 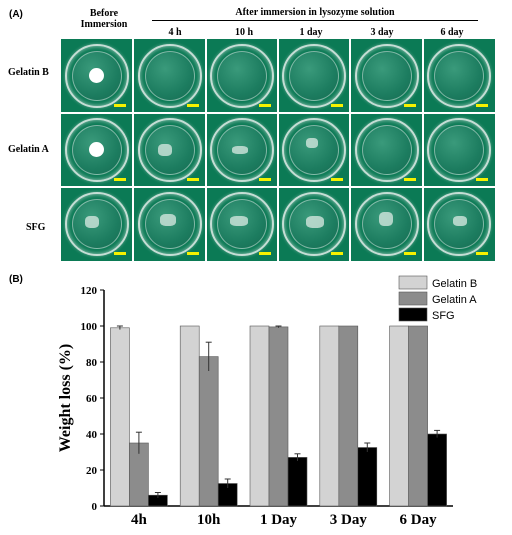 What do you see at coordinates (92, 471) in the screenshot?
I see `y-tick-label: 20` at bounding box center [92, 471].